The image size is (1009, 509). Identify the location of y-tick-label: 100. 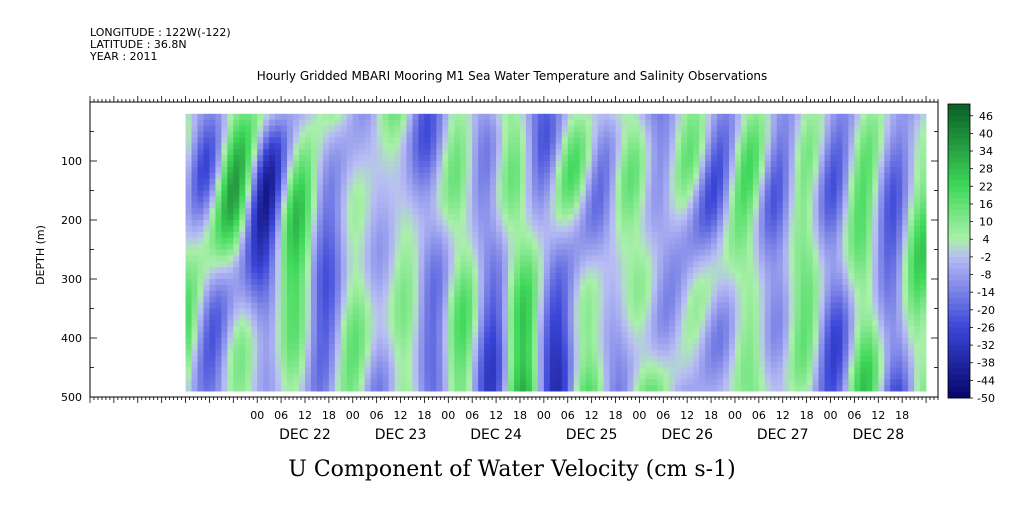
(71, 161).